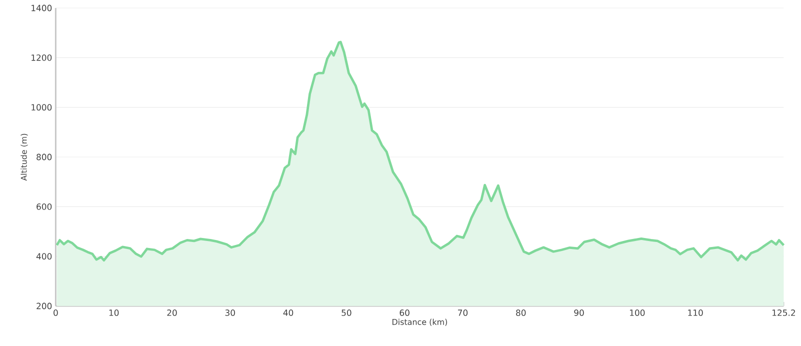 The width and height of the screenshot is (801, 346). I want to click on x-tick-label: 30, so click(230, 313).